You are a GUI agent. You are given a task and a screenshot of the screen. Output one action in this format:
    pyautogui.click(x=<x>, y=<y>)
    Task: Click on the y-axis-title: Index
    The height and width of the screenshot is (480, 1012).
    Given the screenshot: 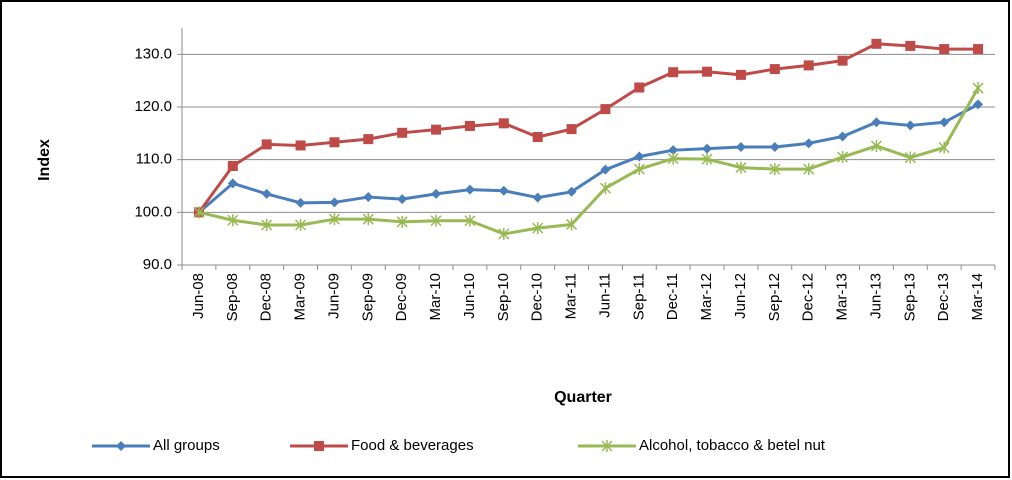 What is the action you would take?
    pyautogui.click(x=44, y=160)
    